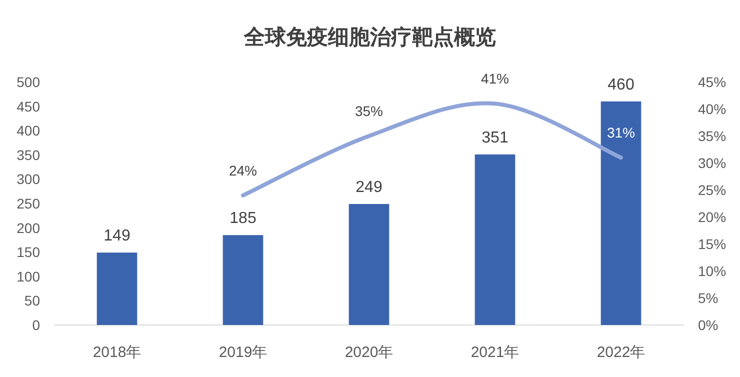 The image size is (740, 377). Describe the element at coordinates (369, 111) in the screenshot. I see `data-label: 35%` at that location.